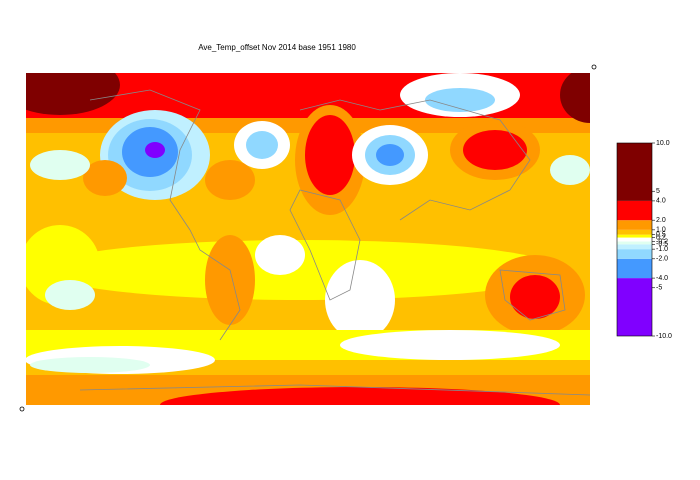  I want to click on tick-label: -10.0, so click(664, 336).